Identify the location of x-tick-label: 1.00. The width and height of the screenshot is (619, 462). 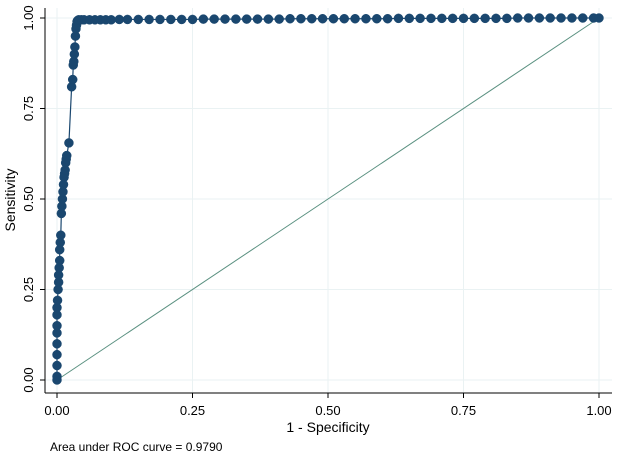
(598, 410).